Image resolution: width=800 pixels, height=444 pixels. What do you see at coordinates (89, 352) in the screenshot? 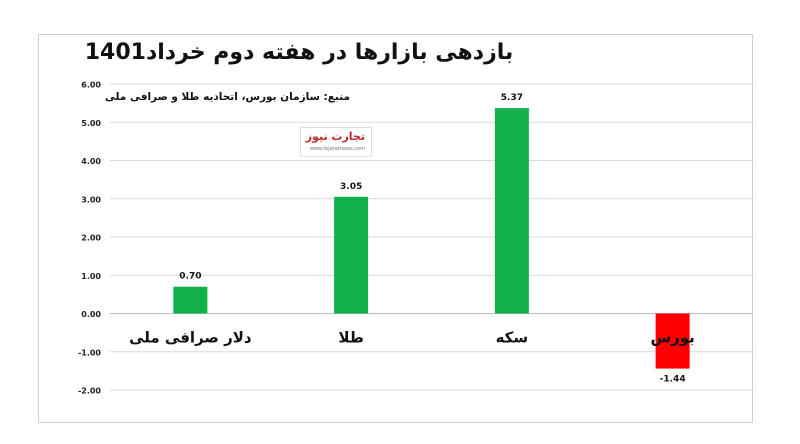
I see `y-tick-label: -1.00` at bounding box center [89, 352].